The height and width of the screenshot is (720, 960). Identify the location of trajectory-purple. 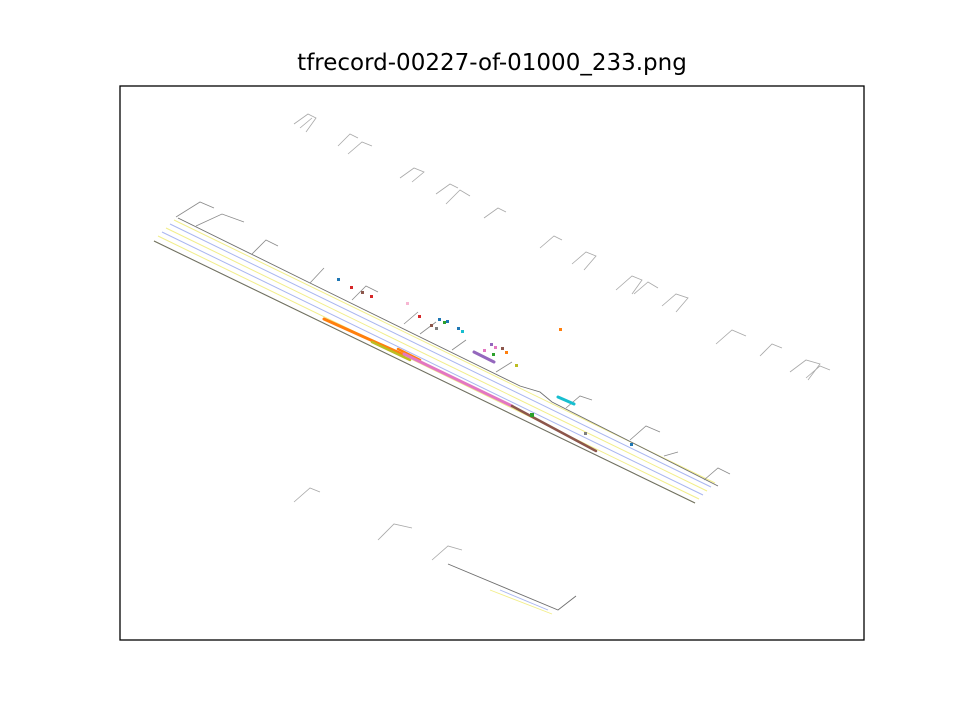
(484, 357).